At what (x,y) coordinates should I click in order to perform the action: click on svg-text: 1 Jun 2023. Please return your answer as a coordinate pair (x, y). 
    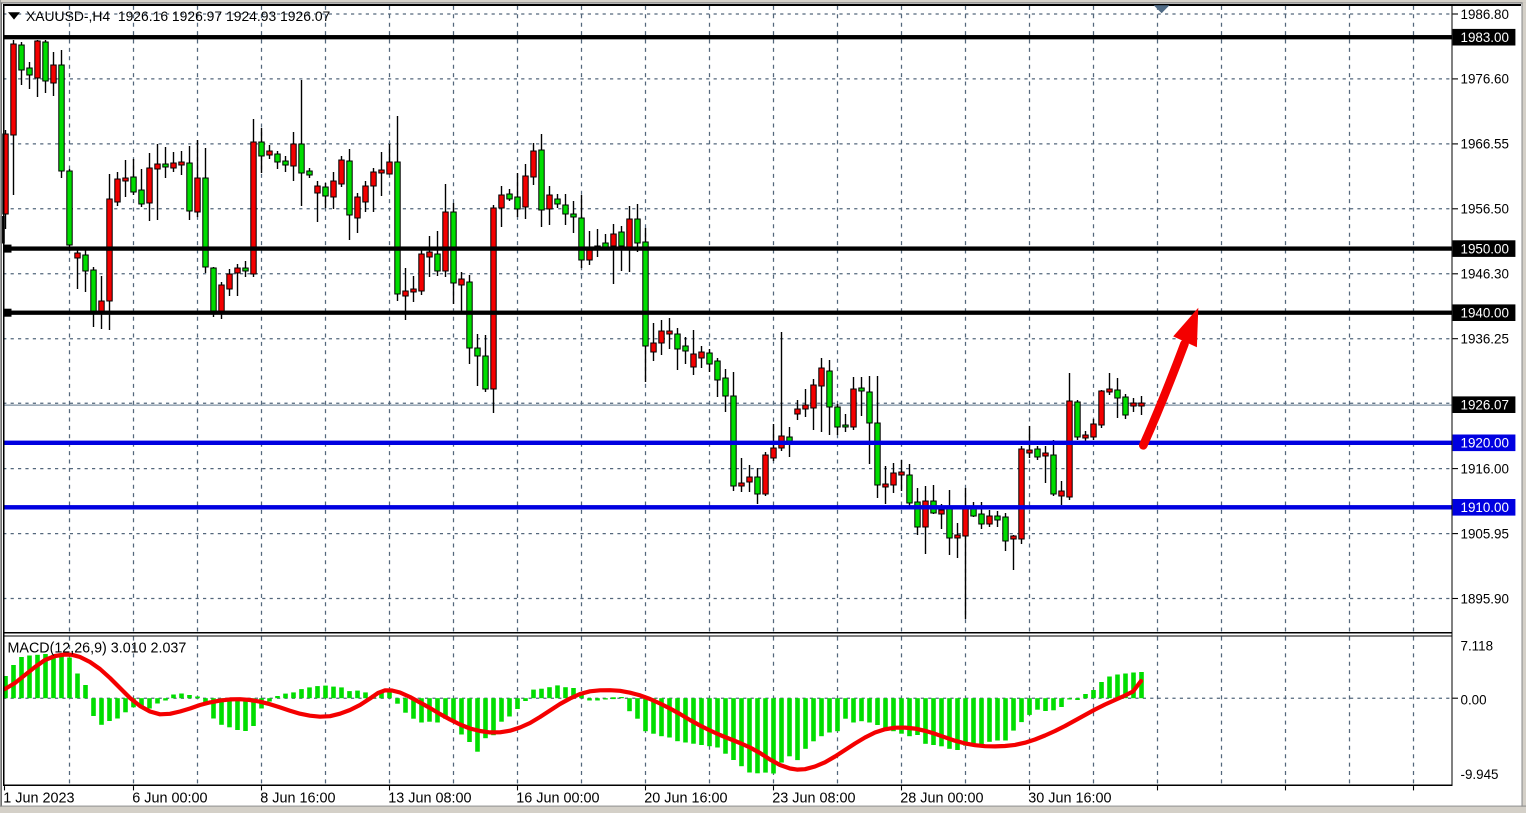
    Looking at the image, I should click on (38, 799).